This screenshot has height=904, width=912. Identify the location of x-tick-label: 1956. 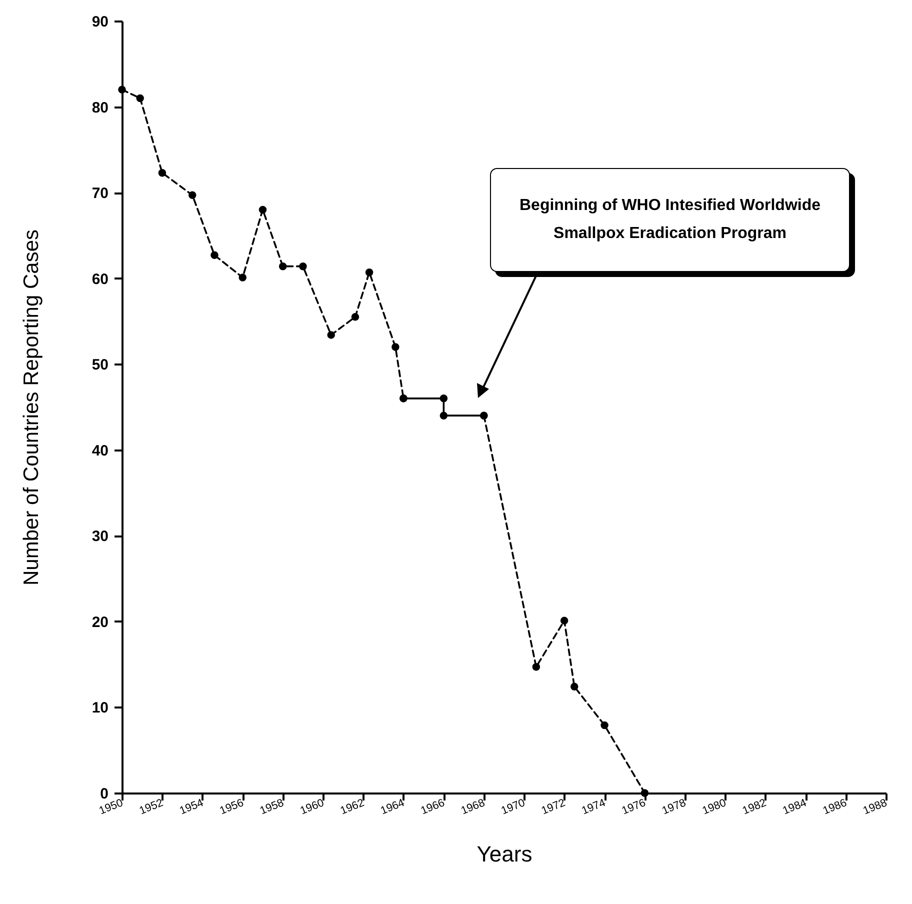
(232, 807).